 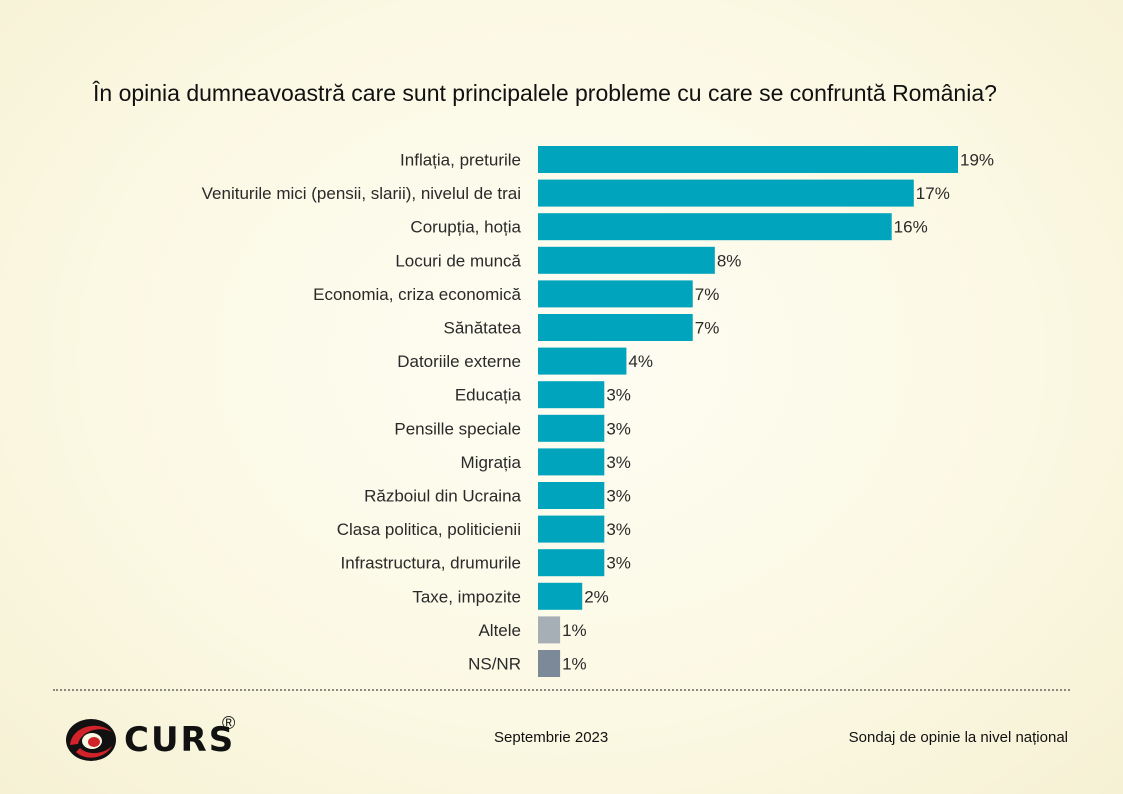 I want to click on logo-wordmark: CURS, so click(x=180, y=740).